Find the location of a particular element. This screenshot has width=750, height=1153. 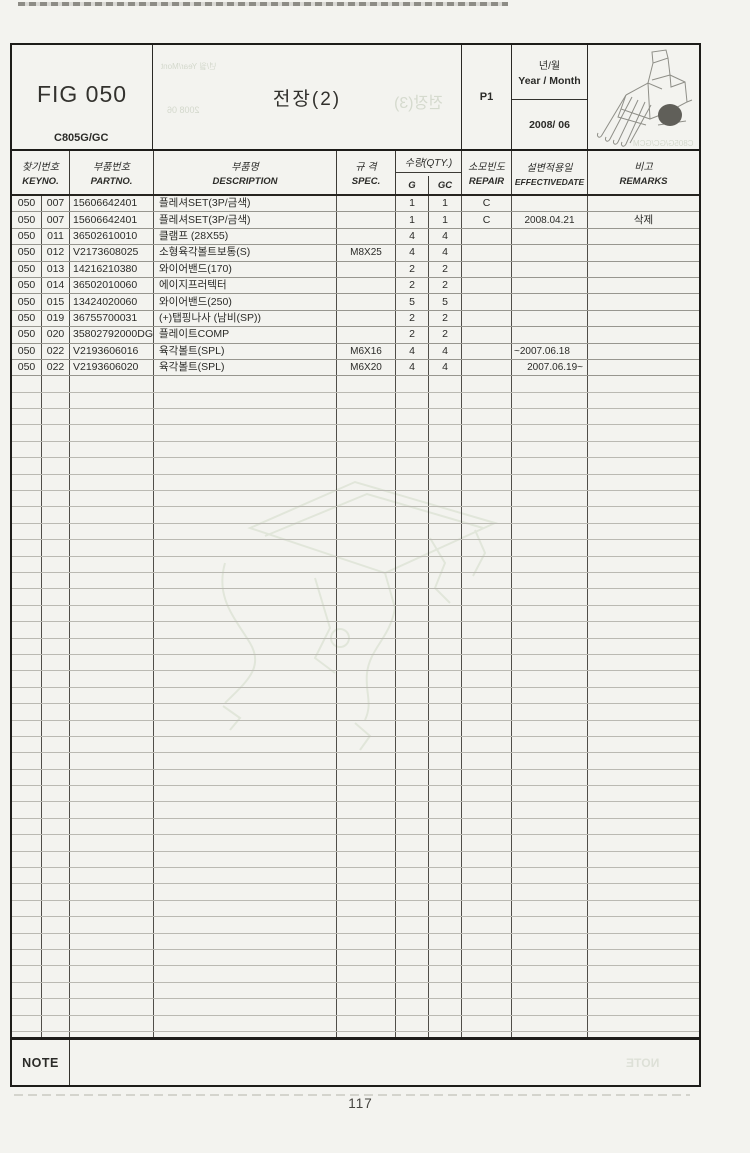

cell-partno: 14216210380 is located at coordinates (112, 269).